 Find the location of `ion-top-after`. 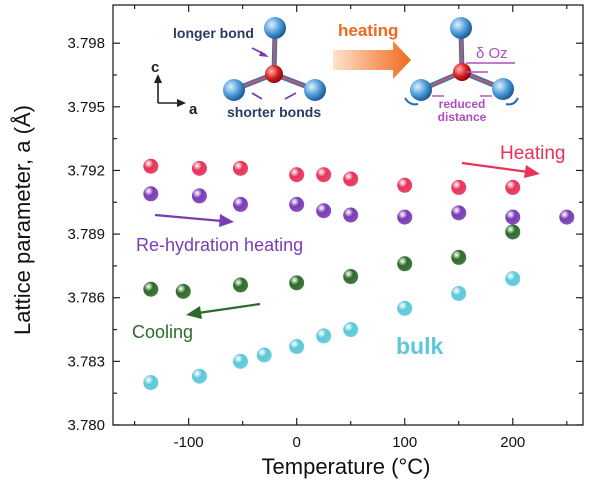

ion-top-after is located at coordinates (461, 28).